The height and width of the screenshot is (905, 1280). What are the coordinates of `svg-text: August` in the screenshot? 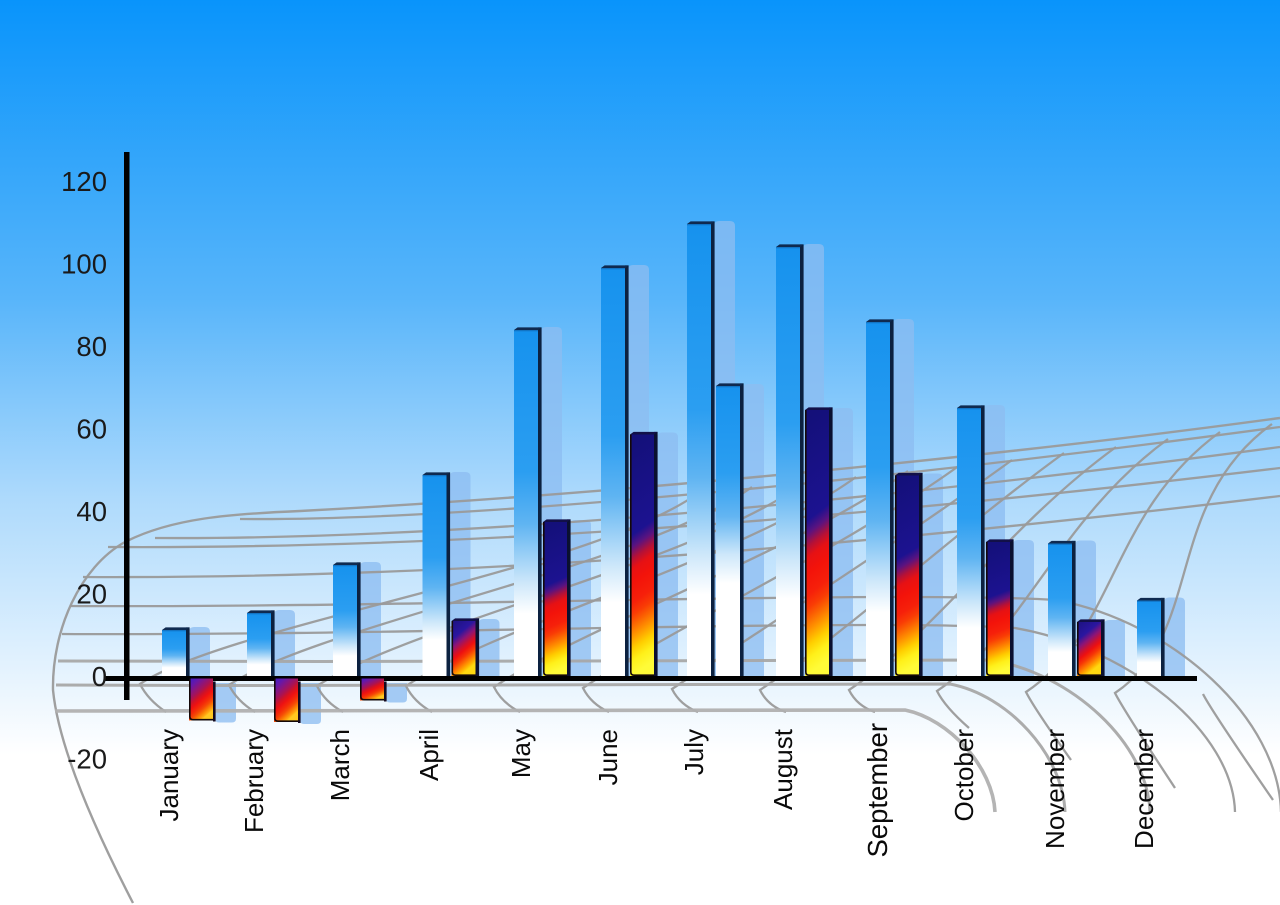 It's located at (783, 769).